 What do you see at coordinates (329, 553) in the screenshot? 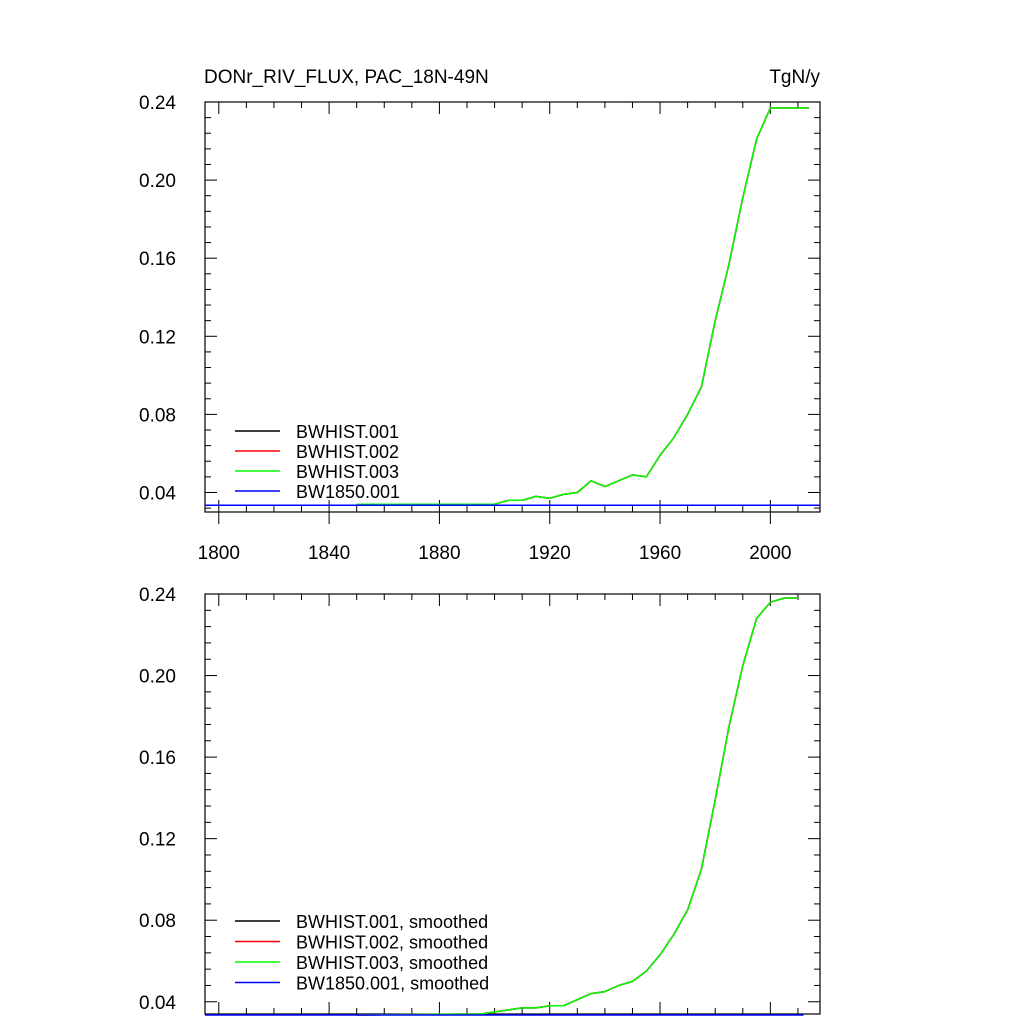
I see `x-tick-label: 1840` at bounding box center [329, 553].